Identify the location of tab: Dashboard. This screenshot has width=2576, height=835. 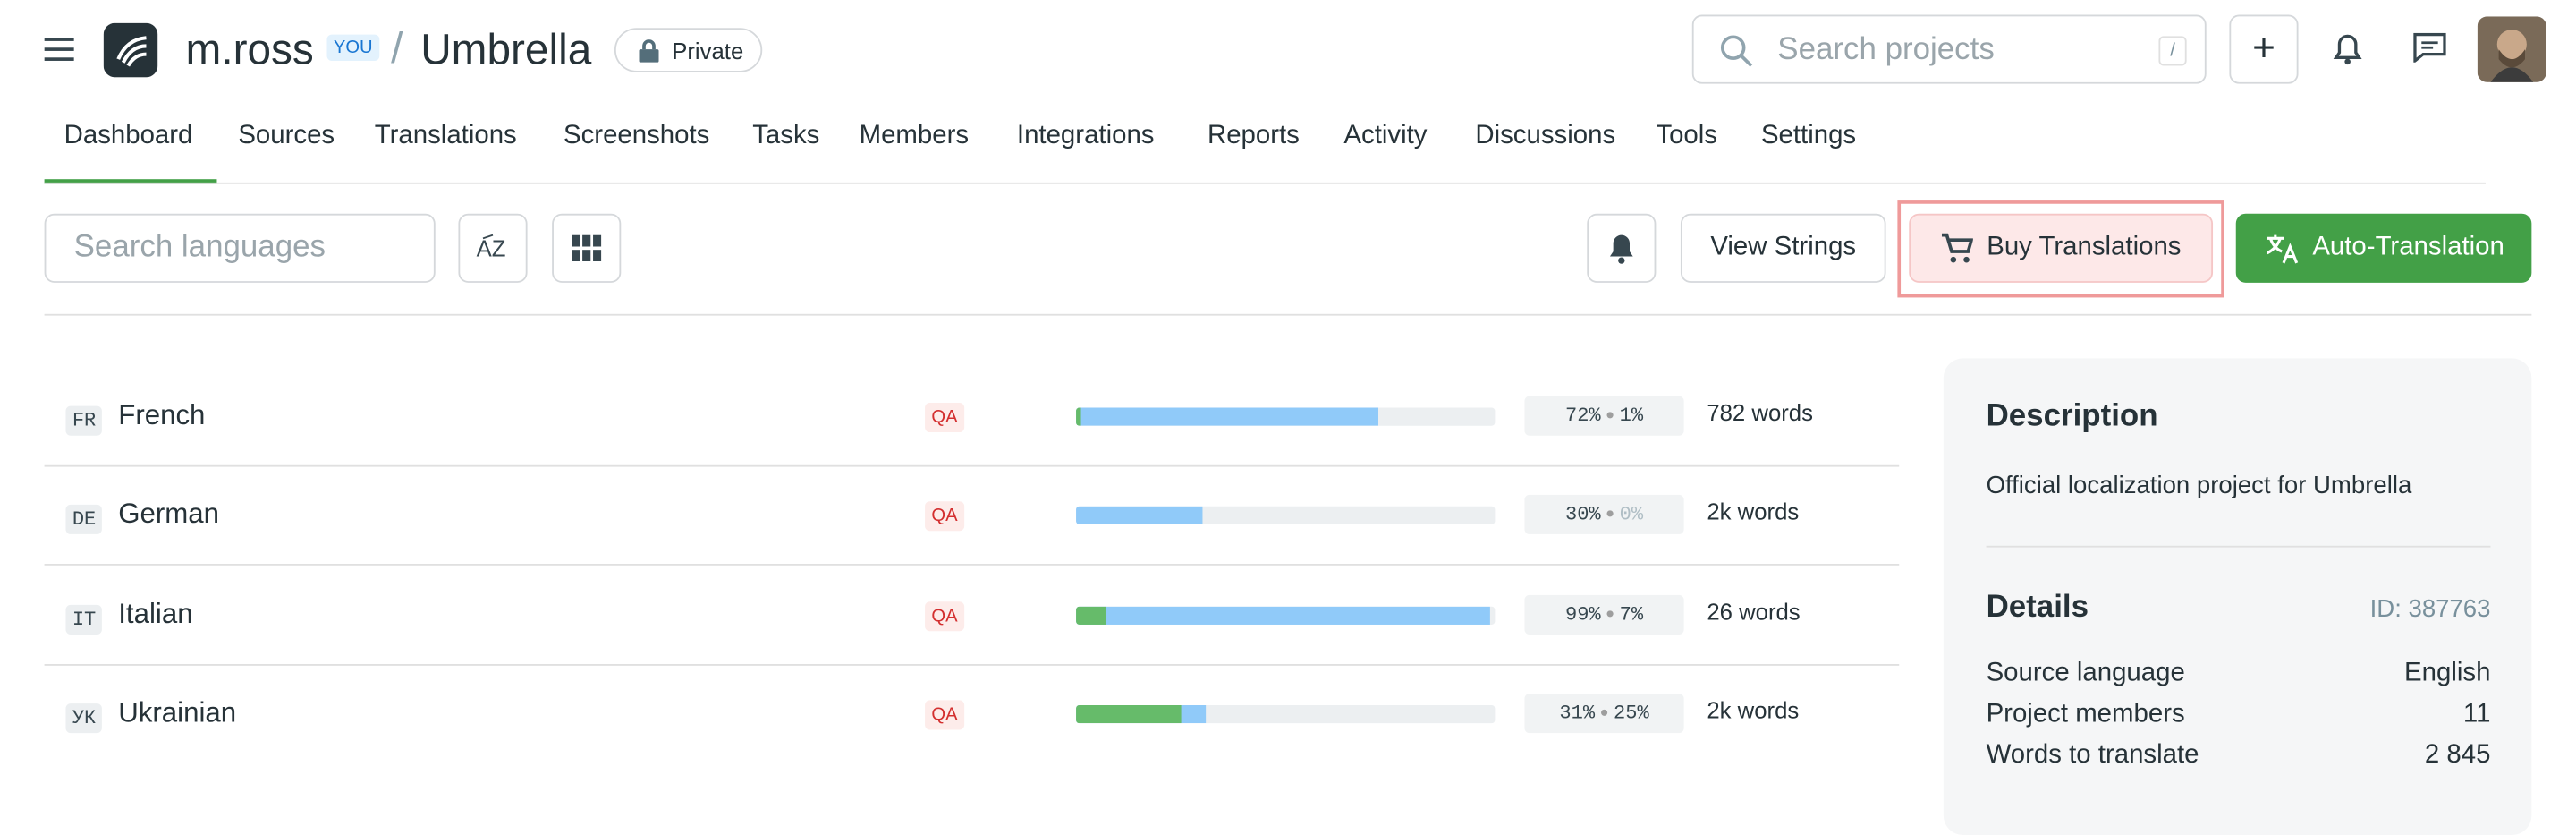
(128, 135).